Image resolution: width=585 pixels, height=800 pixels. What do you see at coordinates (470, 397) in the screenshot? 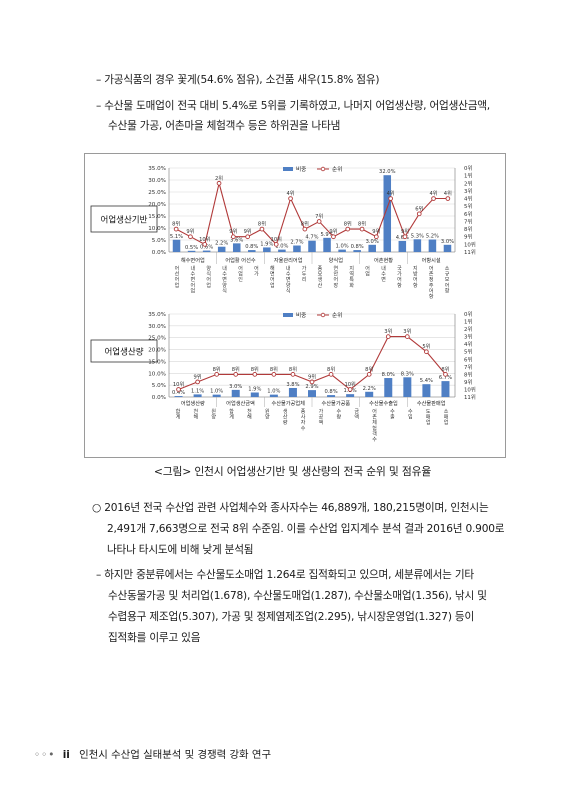
I see `rank-axis-label: 11위` at bounding box center [470, 397].